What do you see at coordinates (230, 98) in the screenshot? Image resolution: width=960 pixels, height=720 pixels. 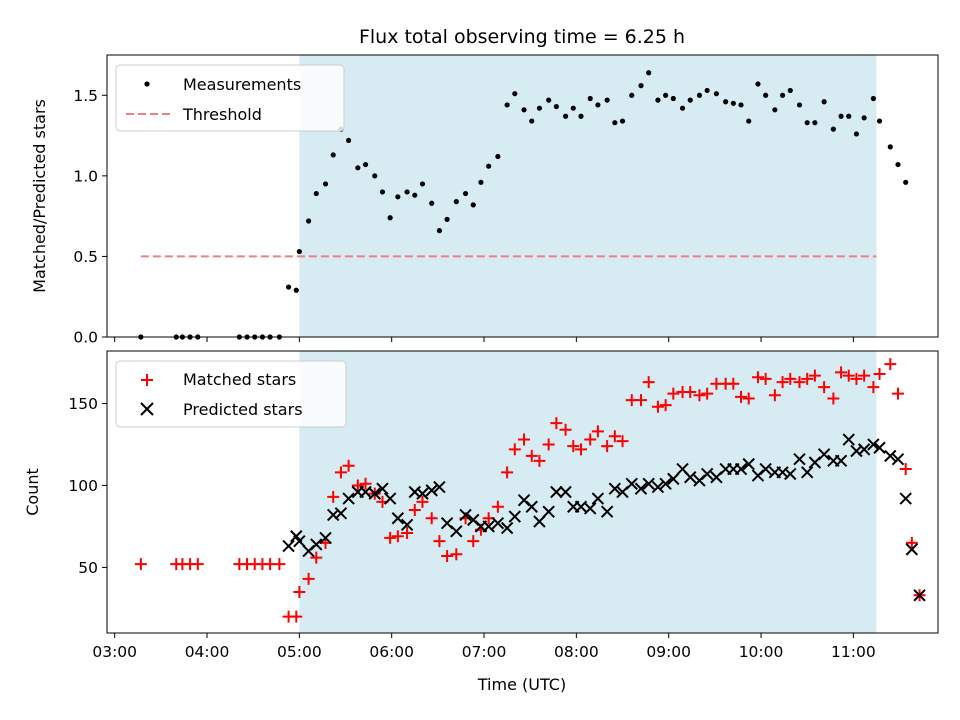 I see `top-legend: Measurements Threshold` at bounding box center [230, 98].